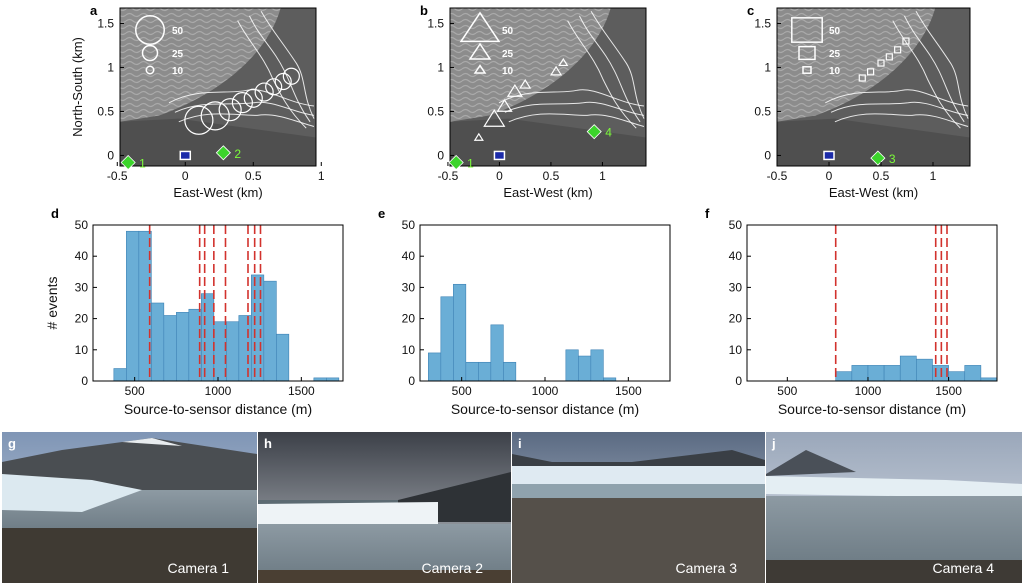 This screenshot has height=585, width=1024. What do you see at coordinates (301, 391) in the screenshot?
I see `x-tick-label: 1500` at bounding box center [301, 391].